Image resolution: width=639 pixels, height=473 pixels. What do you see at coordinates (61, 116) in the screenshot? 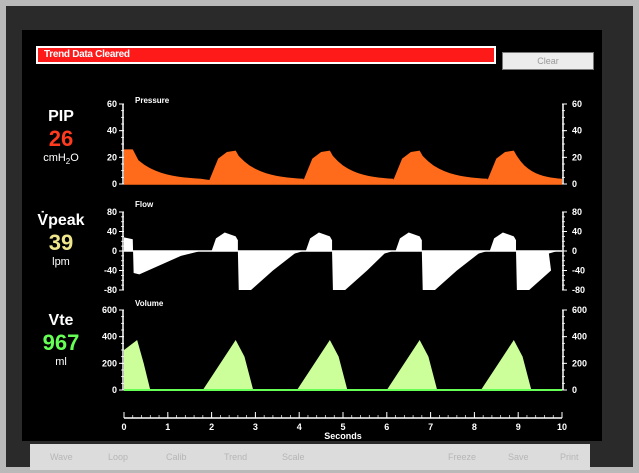
I see `pip-label: PIP` at bounding box center [61, 116].